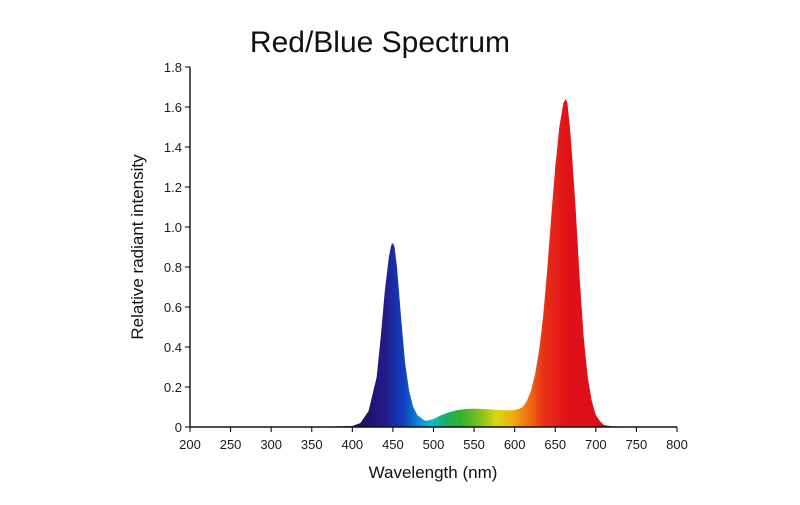 The image size is (800, 505). What do you see at coordinates (312, 444) in the screenshot?
I see `x-tick-label: 350` at bounding box center [312, 444].